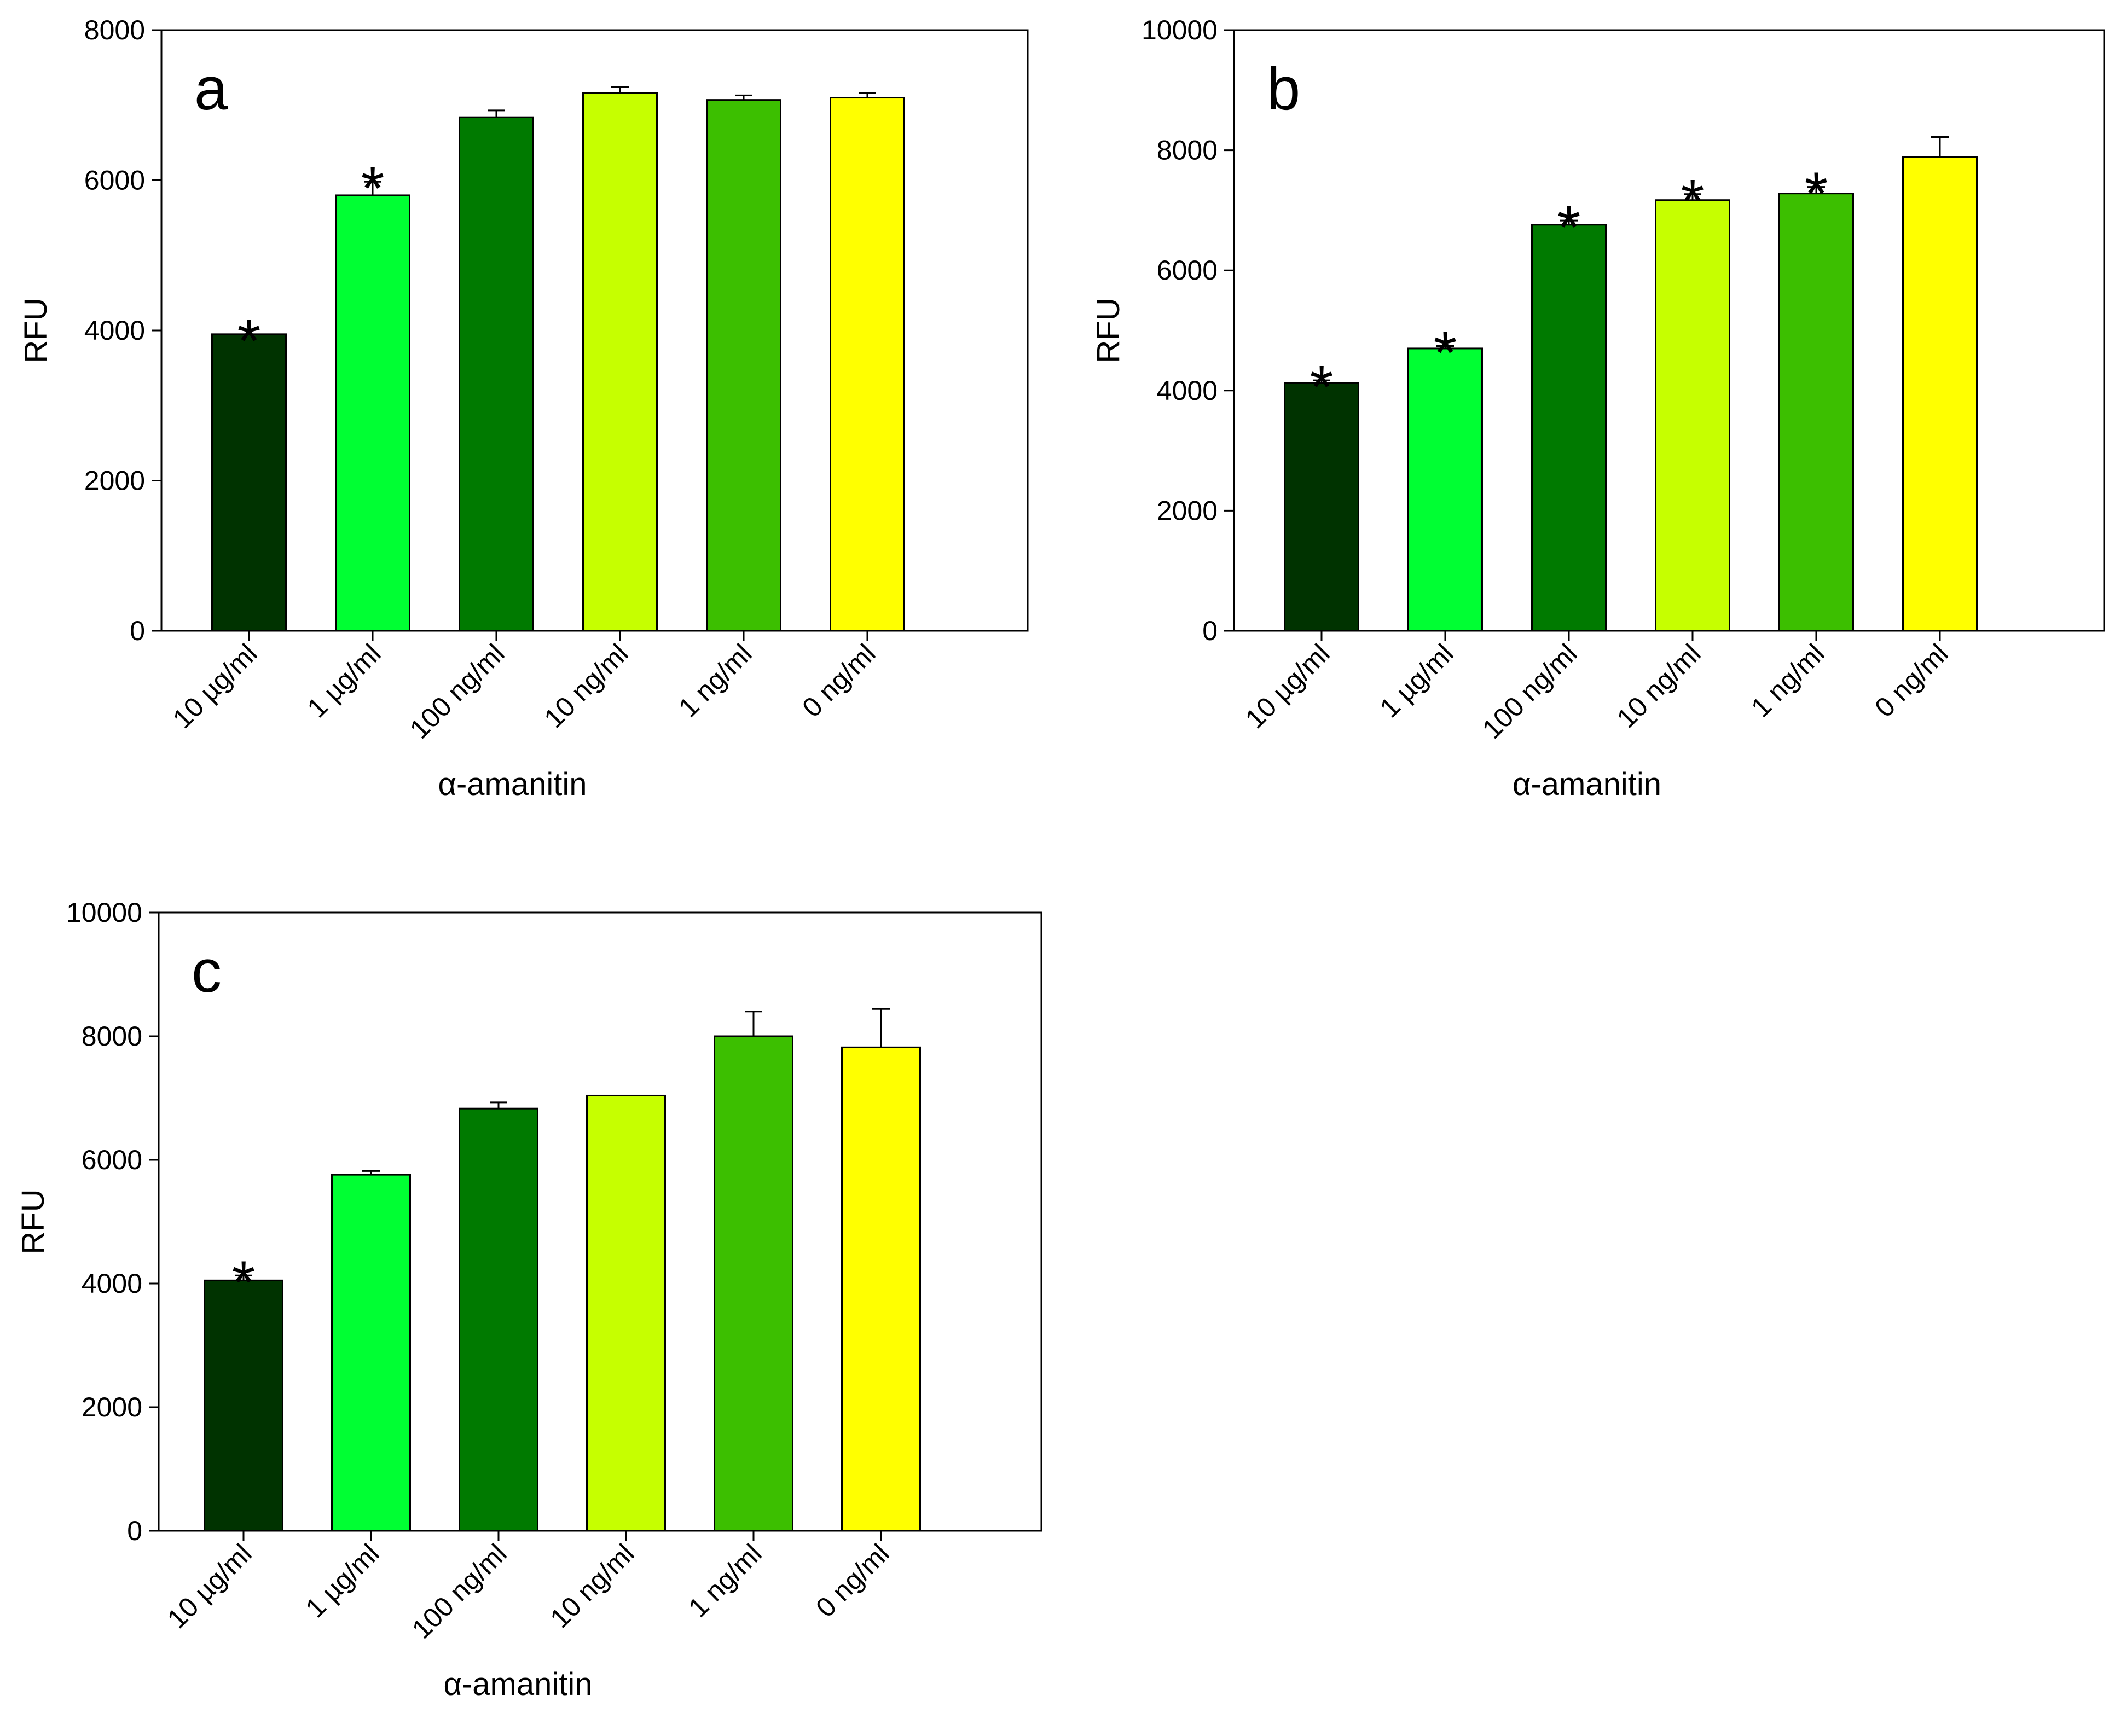  I want to click on panel-label: c, so click(207, 971).